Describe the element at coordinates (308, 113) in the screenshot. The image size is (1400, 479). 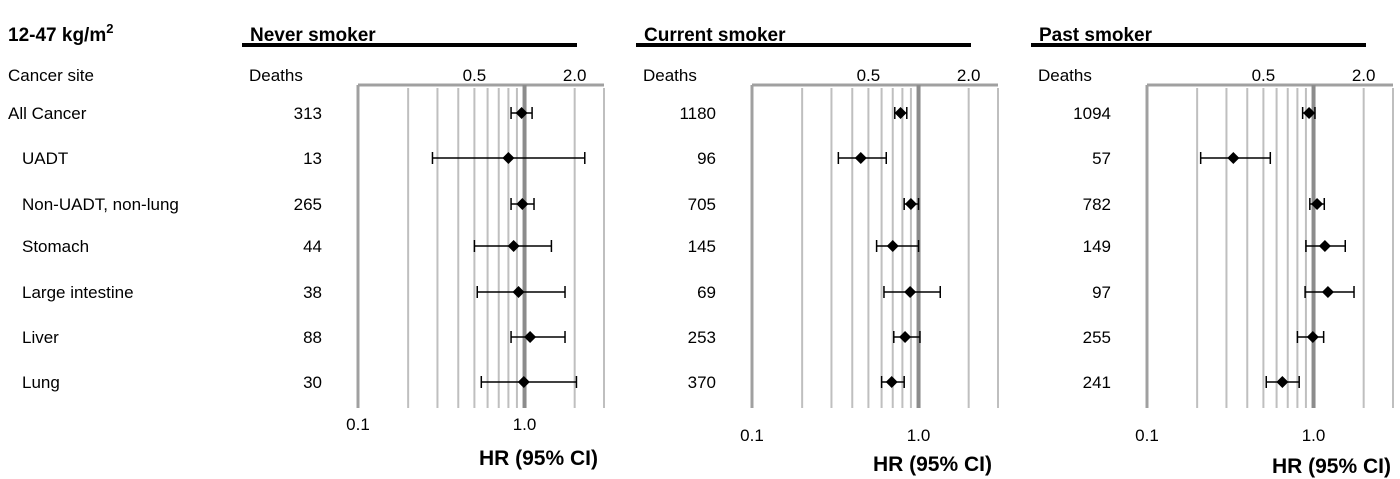
I see `deaths-value: 313` at that location.